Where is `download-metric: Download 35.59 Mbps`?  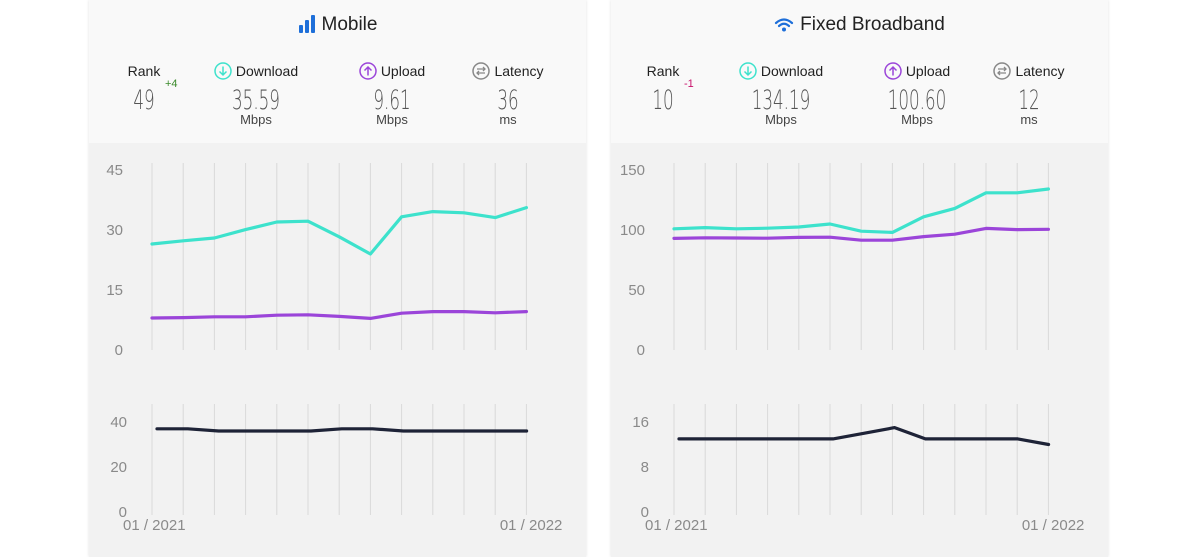
download-metric: Download 35.59 Mbps is located at coordinates (256, 94).